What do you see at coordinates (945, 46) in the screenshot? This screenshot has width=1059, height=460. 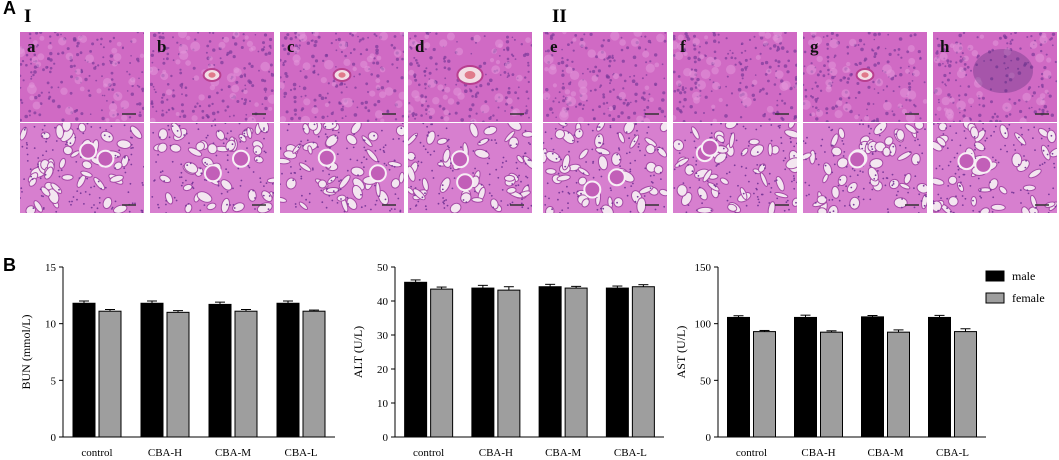 I see `tile-letter: h` at bounding box center [945, 46].